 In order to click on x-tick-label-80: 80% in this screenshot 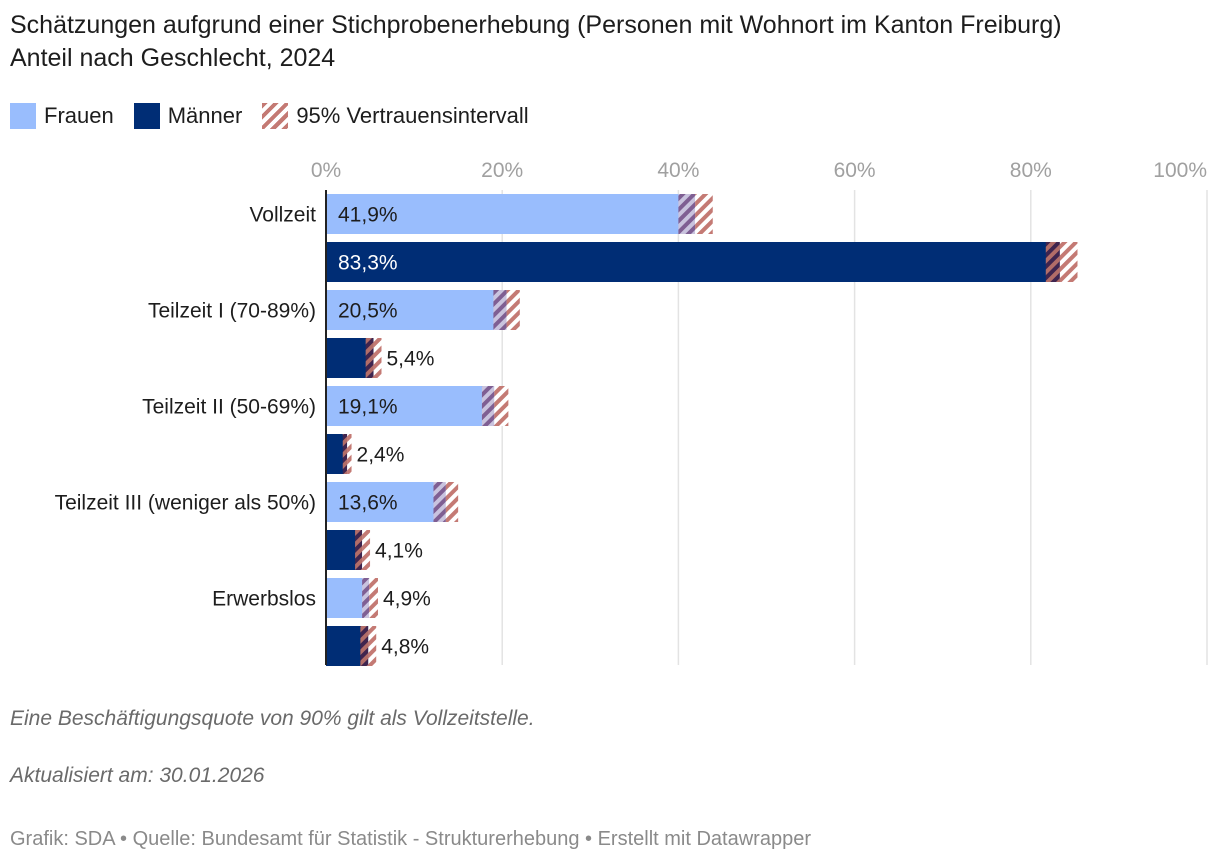, I will do `click(1031, 170)`.